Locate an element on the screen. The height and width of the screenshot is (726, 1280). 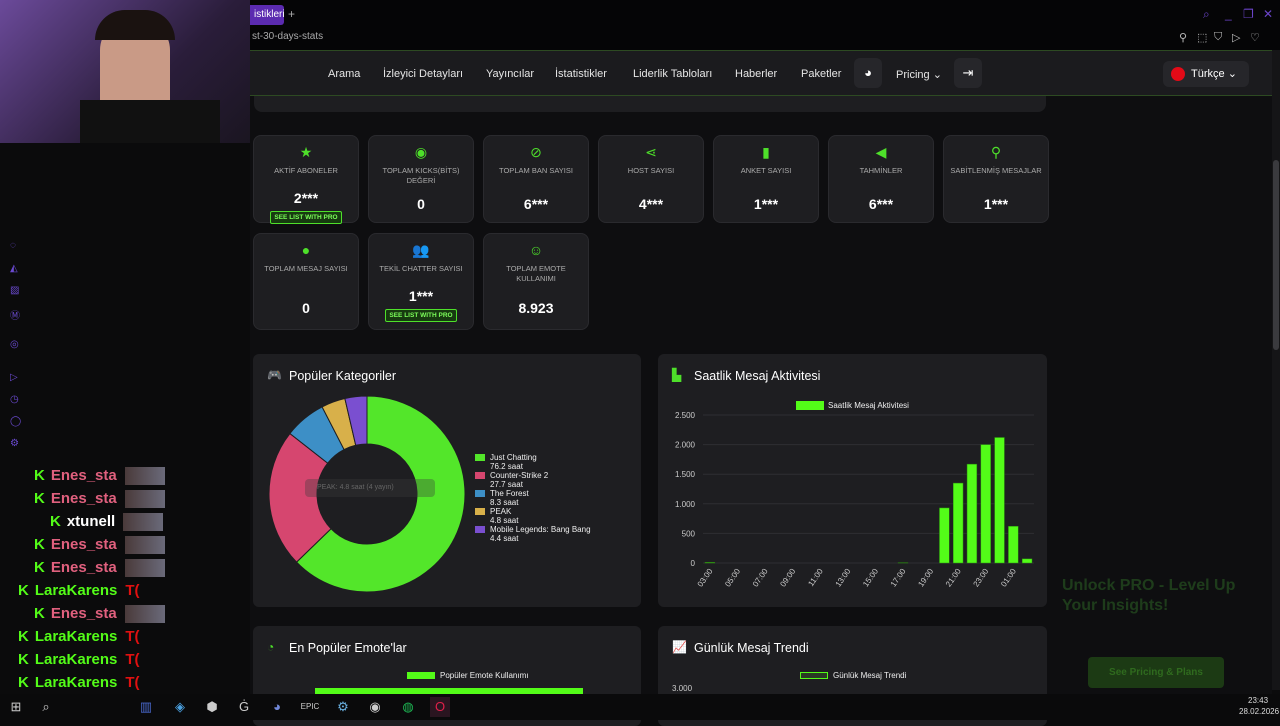
screenshot-icon: ⬚ is located at coordinates (1202, 37).